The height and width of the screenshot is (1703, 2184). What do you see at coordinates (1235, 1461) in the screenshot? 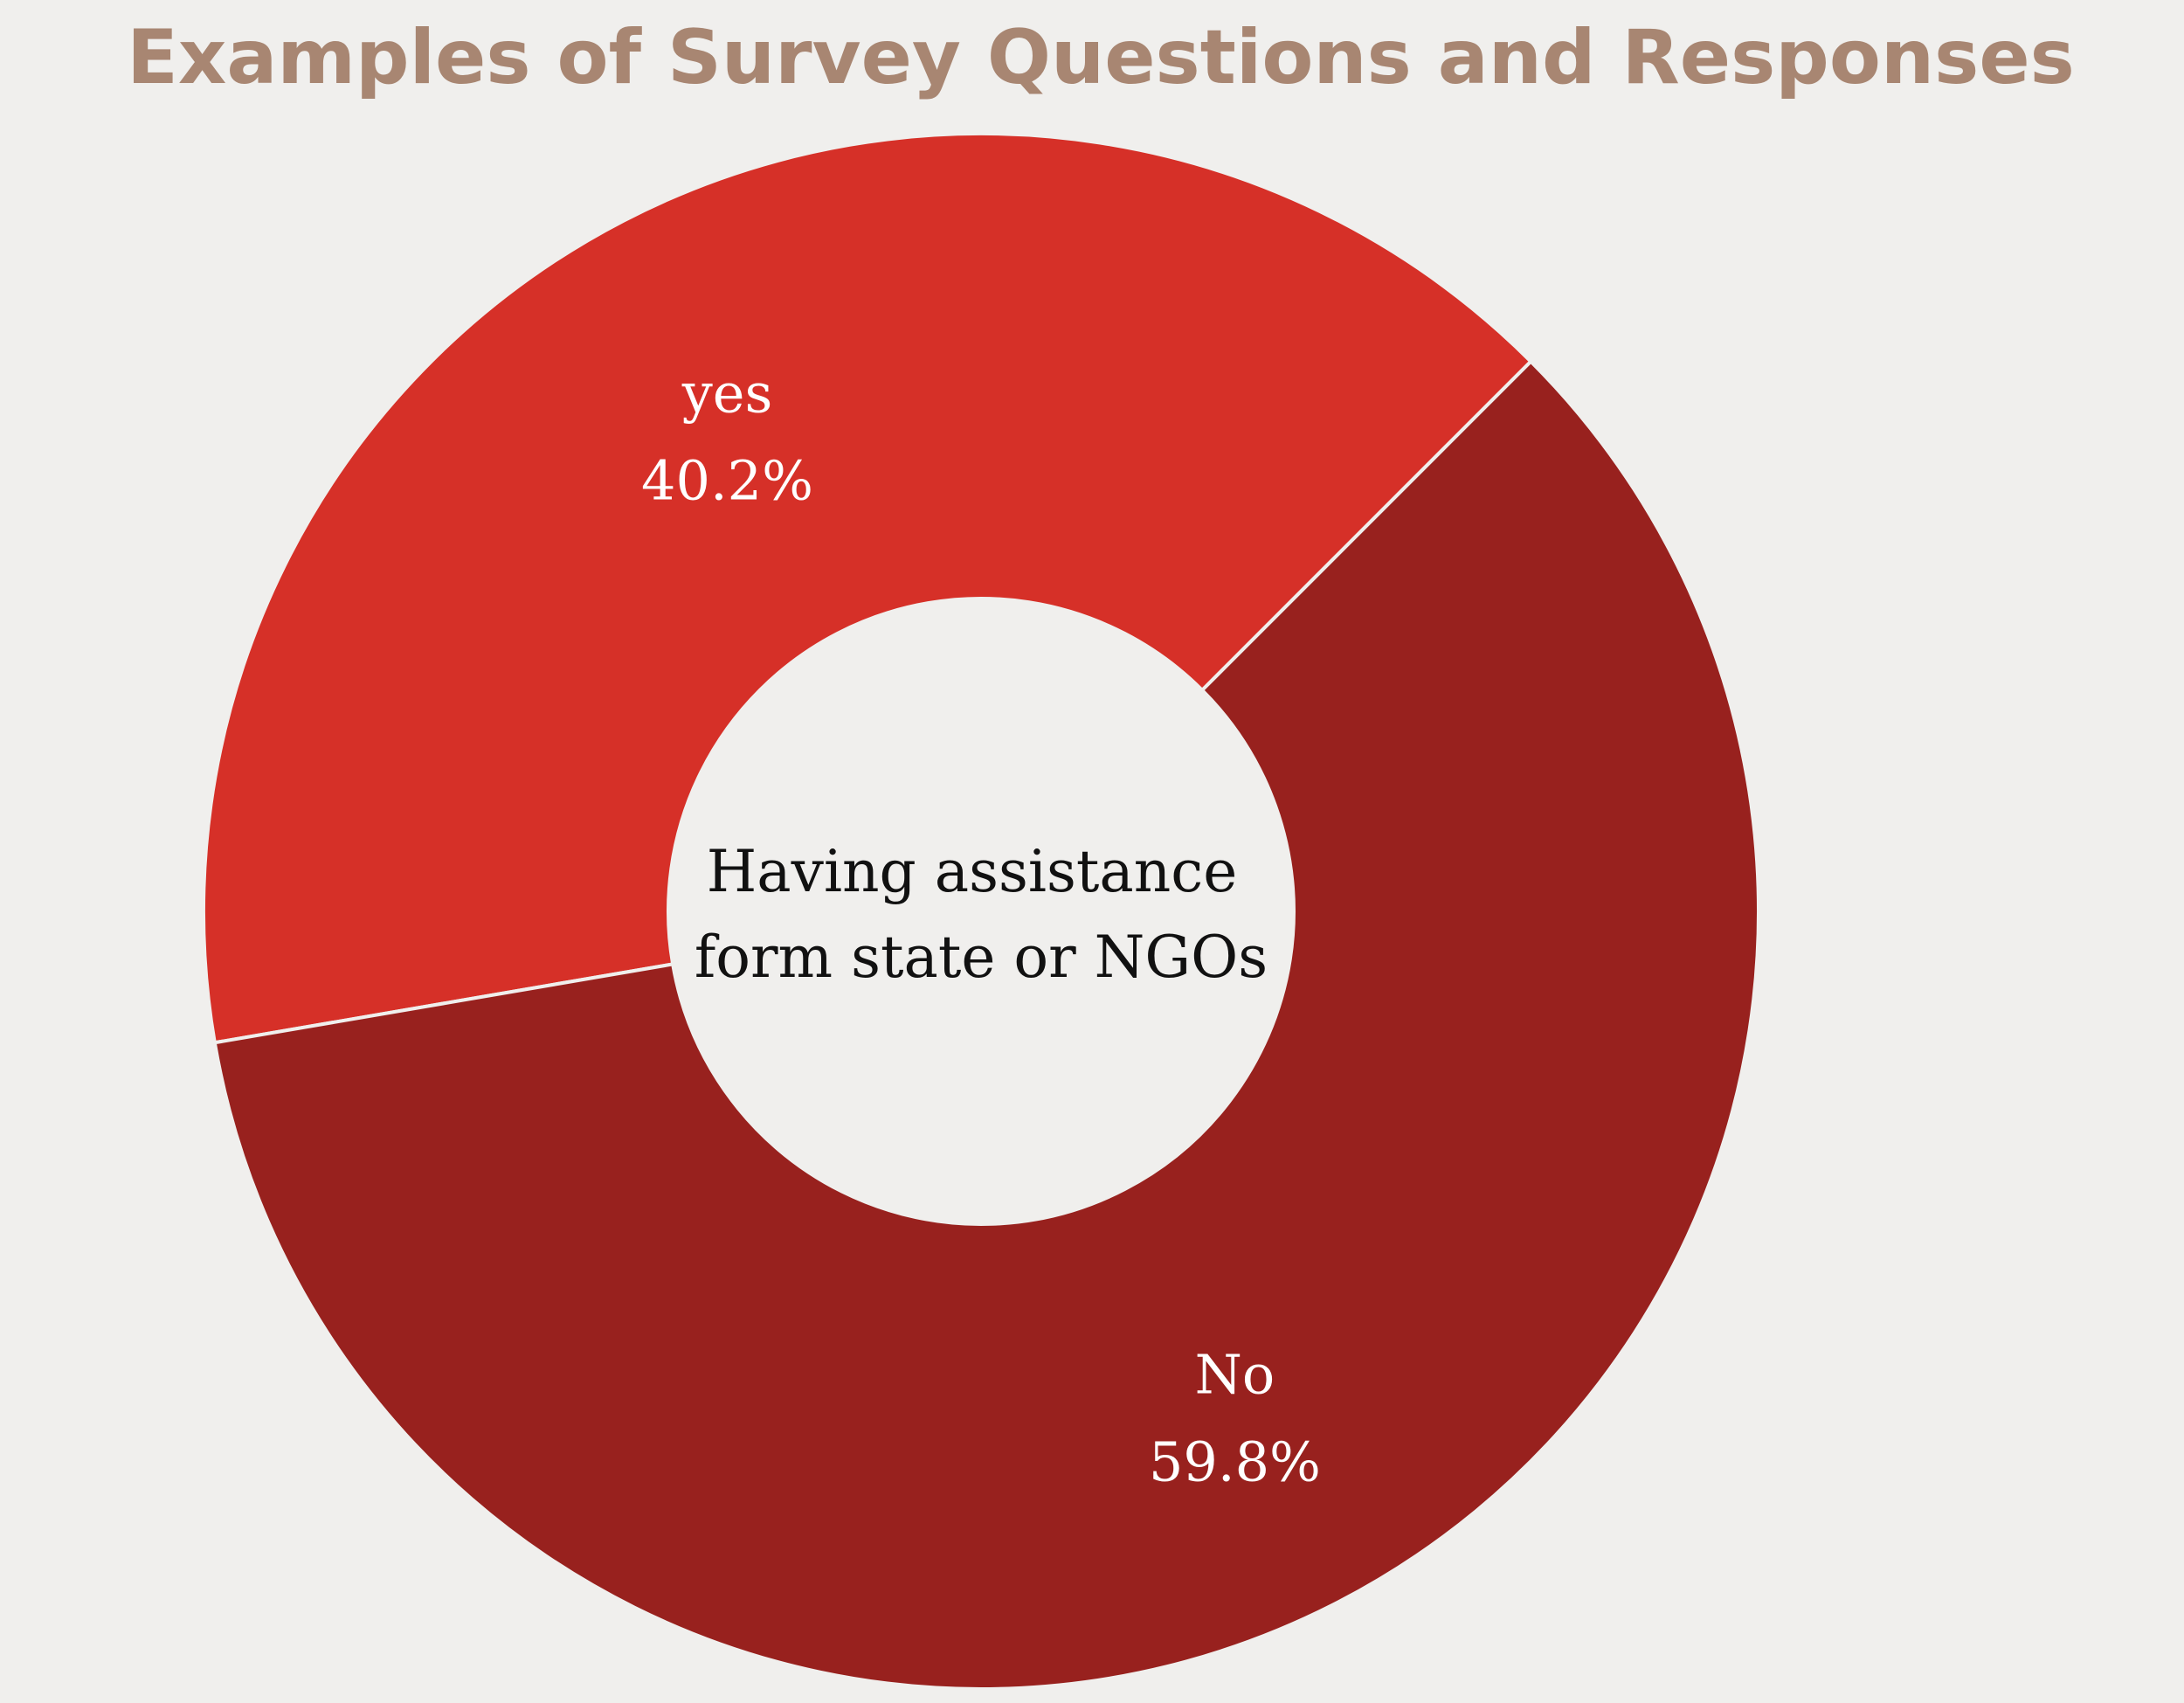
I see `slice-value-no: 59.8%` at bounding box center [1235, 1461].